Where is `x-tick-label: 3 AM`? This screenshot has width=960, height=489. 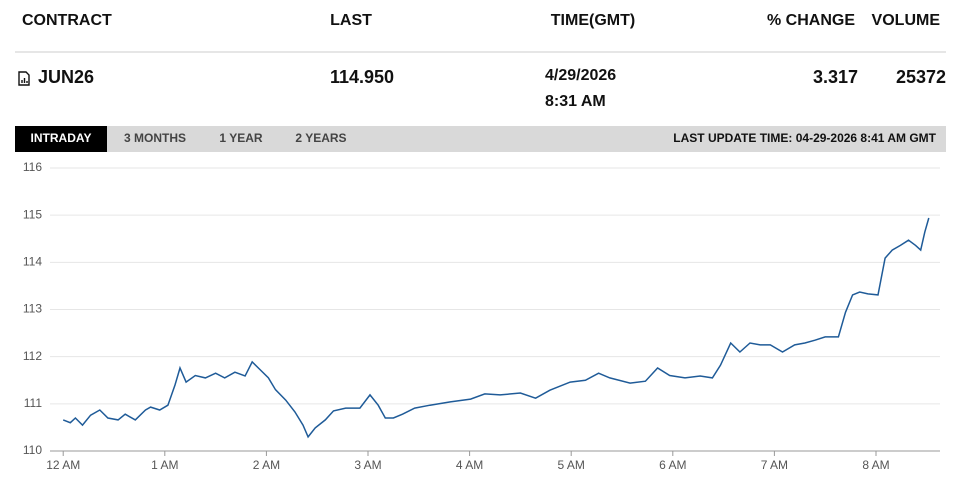
x-tick-label: 3 AM is located at coordinates (367, 465).